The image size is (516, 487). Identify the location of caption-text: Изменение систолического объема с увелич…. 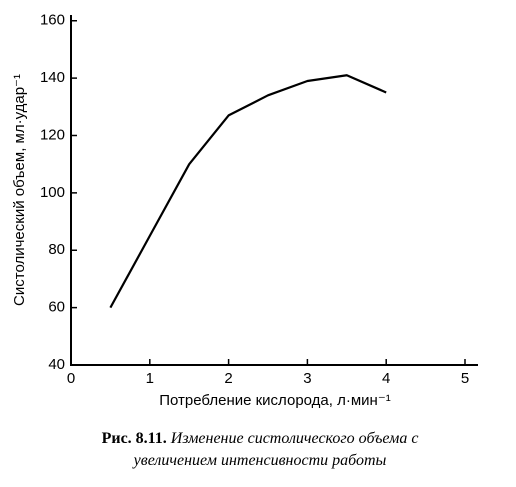
(276, 449).